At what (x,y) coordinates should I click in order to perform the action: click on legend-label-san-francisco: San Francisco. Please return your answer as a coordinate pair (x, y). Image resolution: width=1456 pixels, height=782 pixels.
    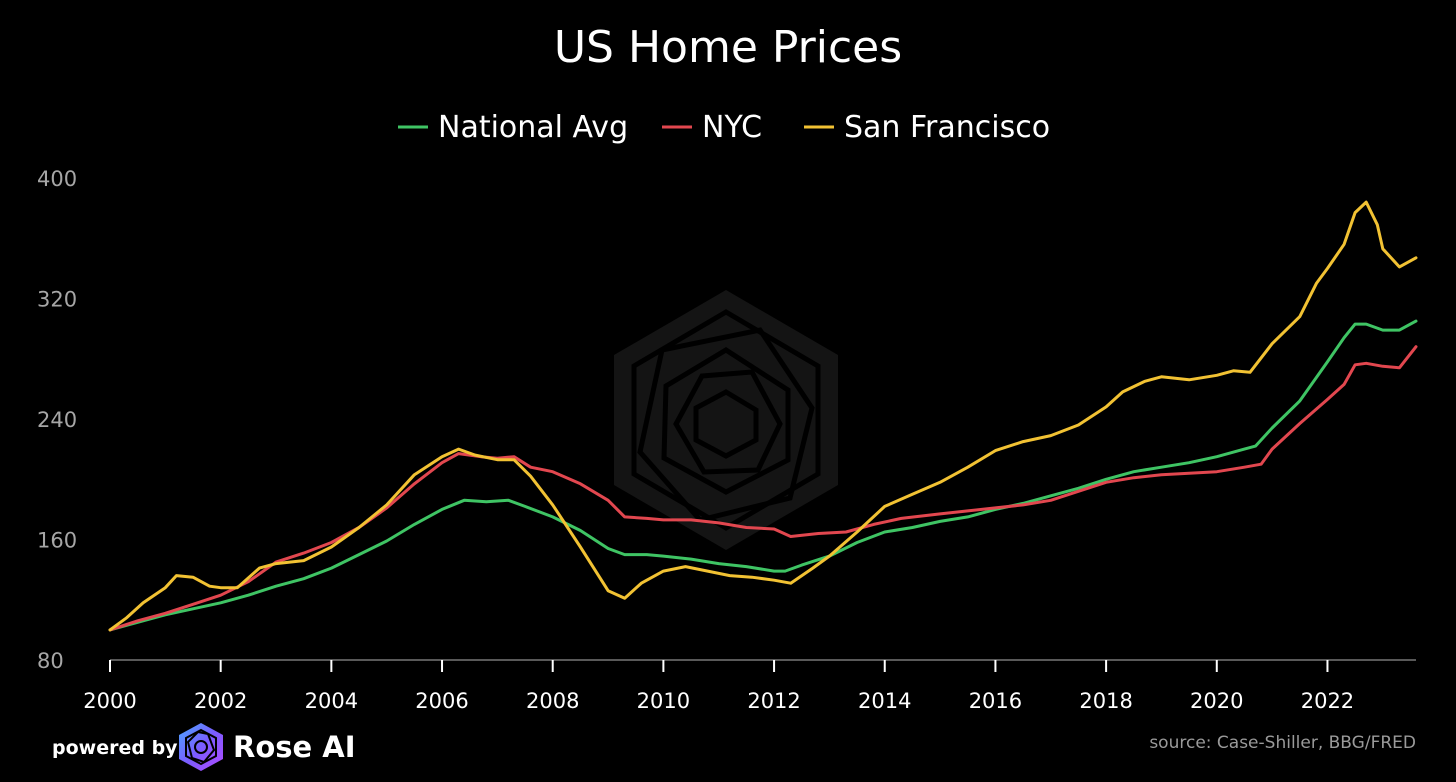
    Looking at the image, I should click on (947, 127).